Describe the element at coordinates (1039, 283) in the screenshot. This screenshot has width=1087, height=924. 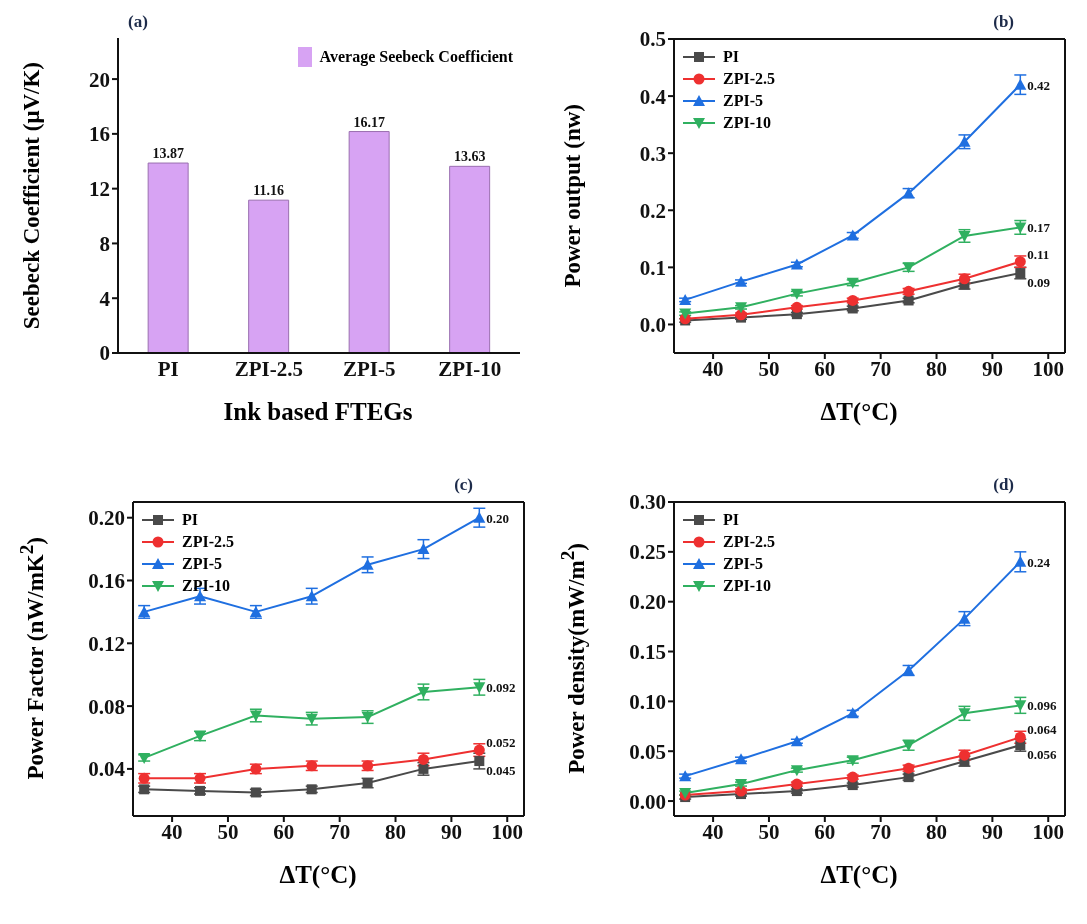
I see `data-label: 0.09` at that location.